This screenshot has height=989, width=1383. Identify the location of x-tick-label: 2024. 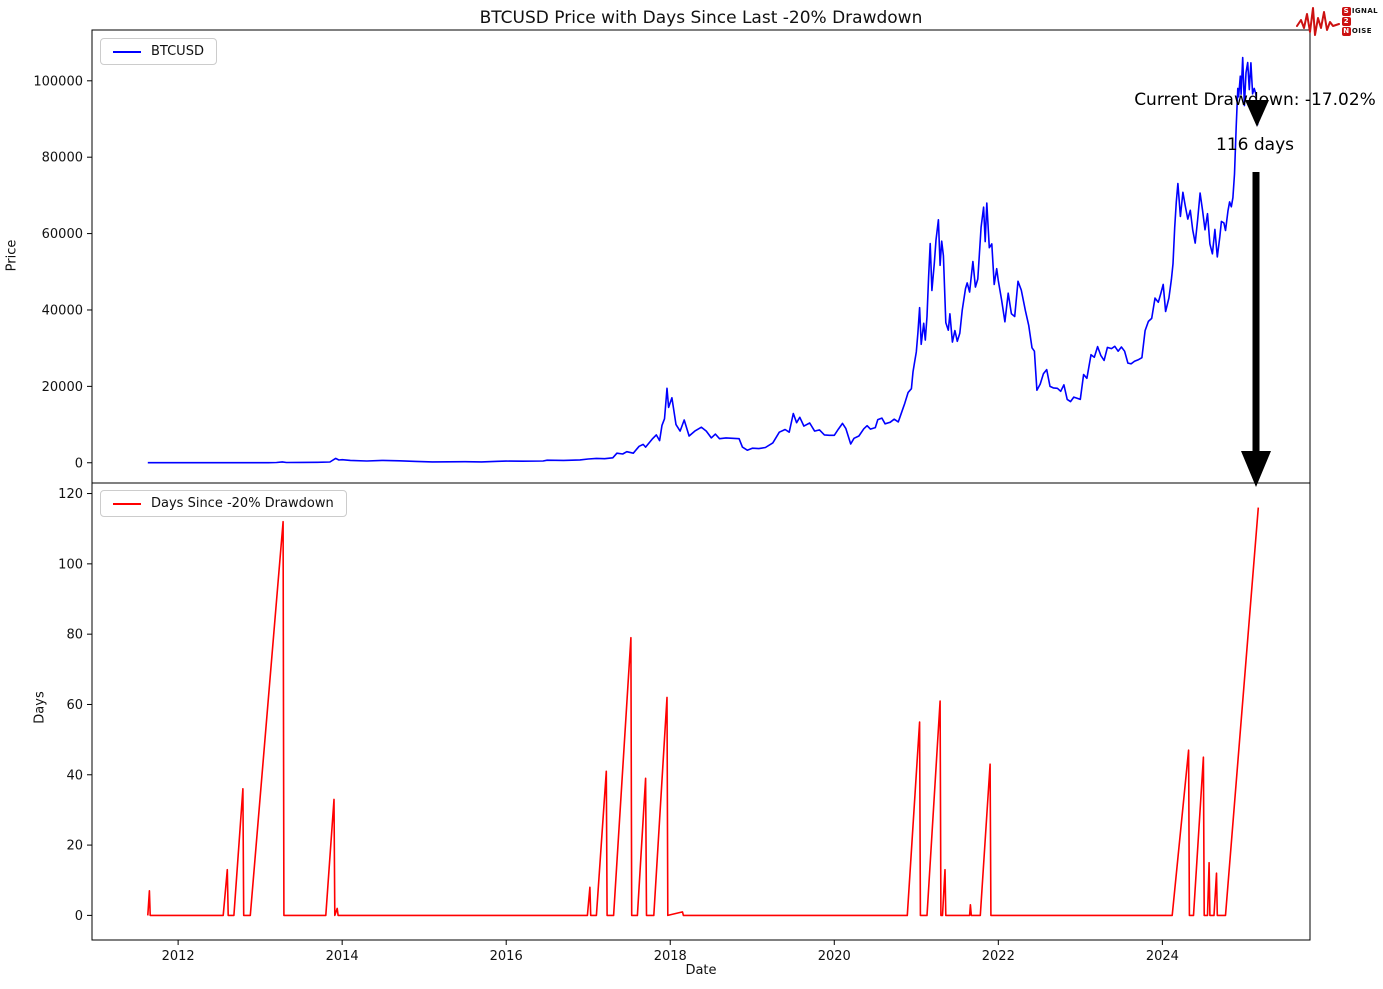
(1162, 956).